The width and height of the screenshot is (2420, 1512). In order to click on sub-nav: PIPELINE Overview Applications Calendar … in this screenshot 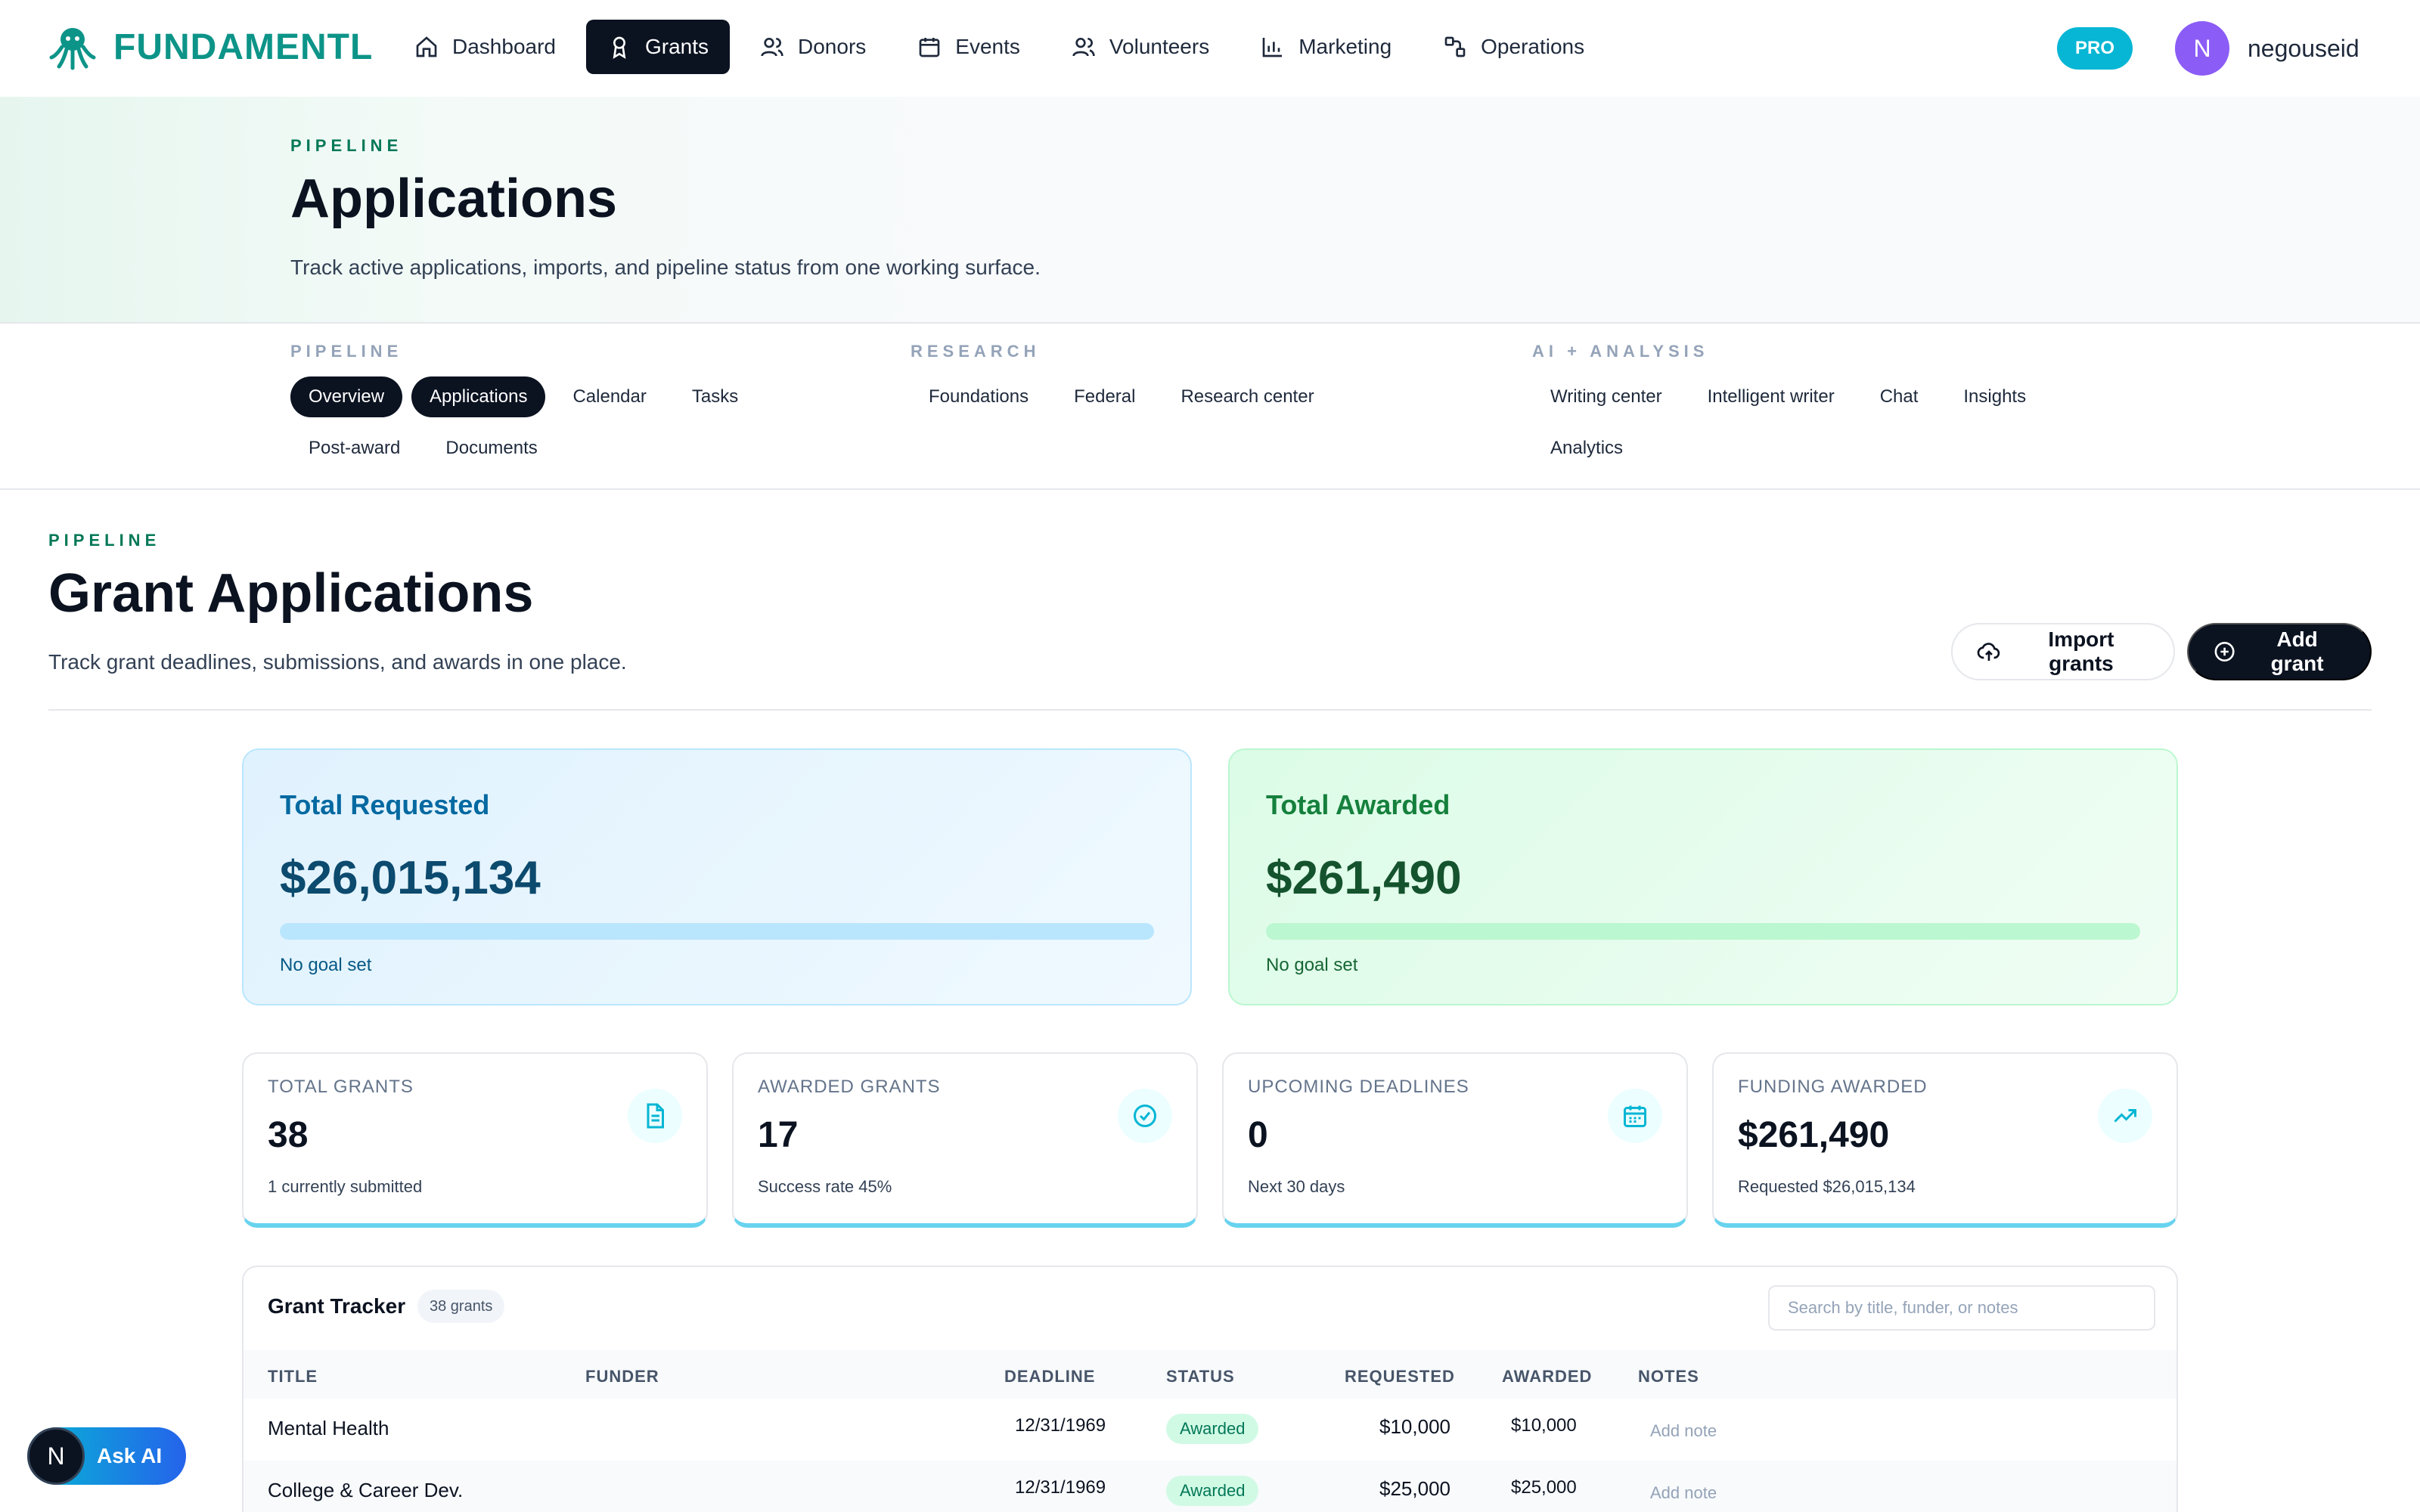, I will do `click(1210, 407)`.